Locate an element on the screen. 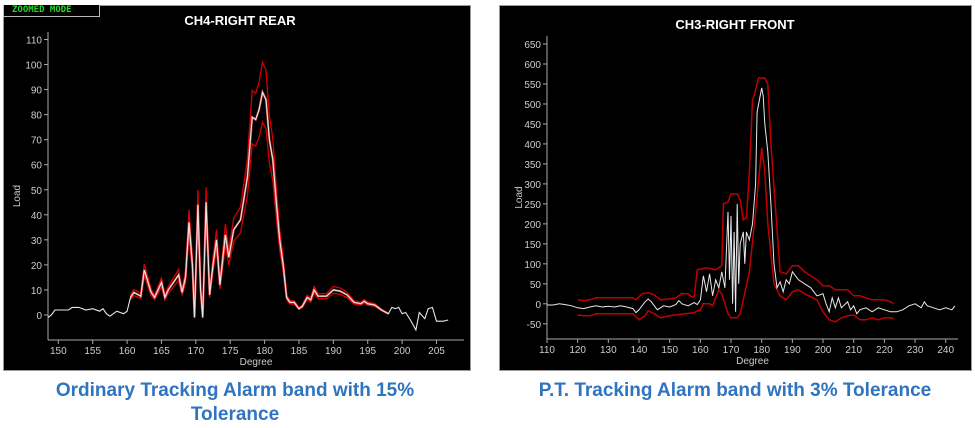 The height and width of the screenshot is (428, 975). y-tick-label: 10 is located at coordinates (37, 291).